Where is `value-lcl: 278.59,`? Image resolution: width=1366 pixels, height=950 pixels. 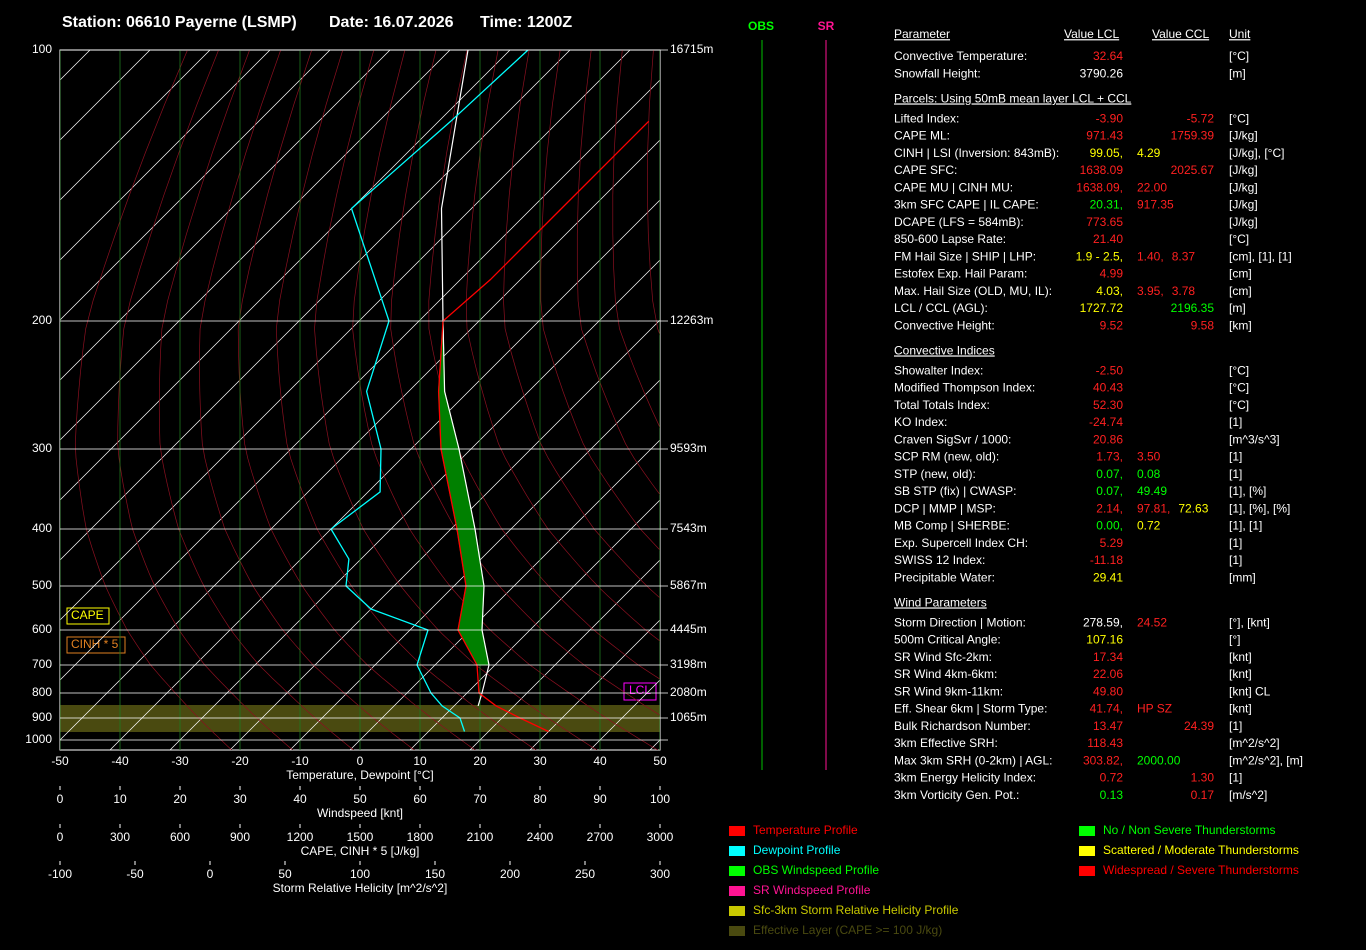
value-lcl: 278.59, is located at coordinates (1103, 622).